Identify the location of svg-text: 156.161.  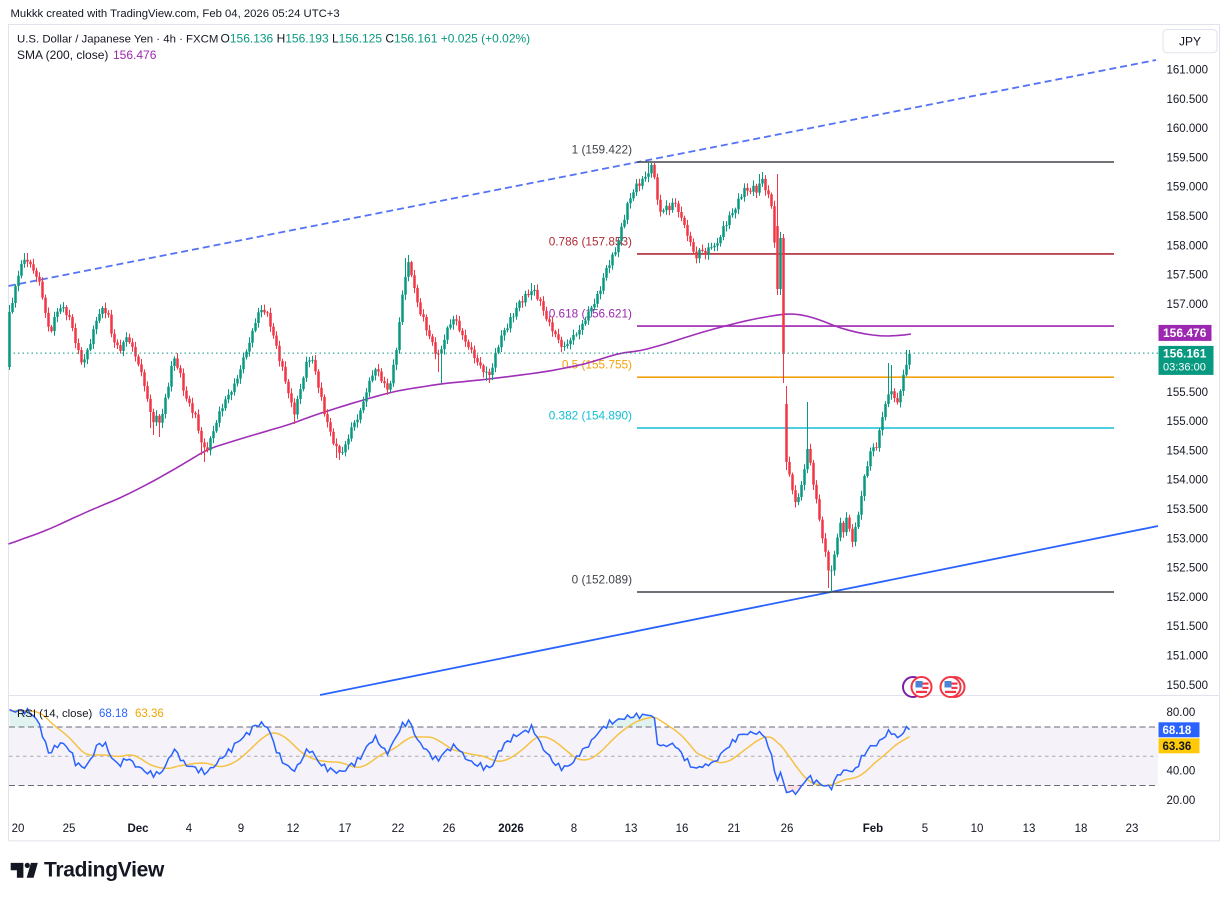
(1185, 354).